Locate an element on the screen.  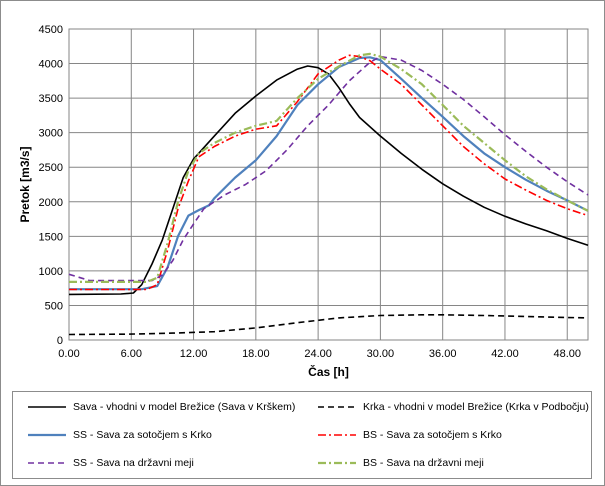
y-tick-label: 2000 is located at coordinates (51, 203).